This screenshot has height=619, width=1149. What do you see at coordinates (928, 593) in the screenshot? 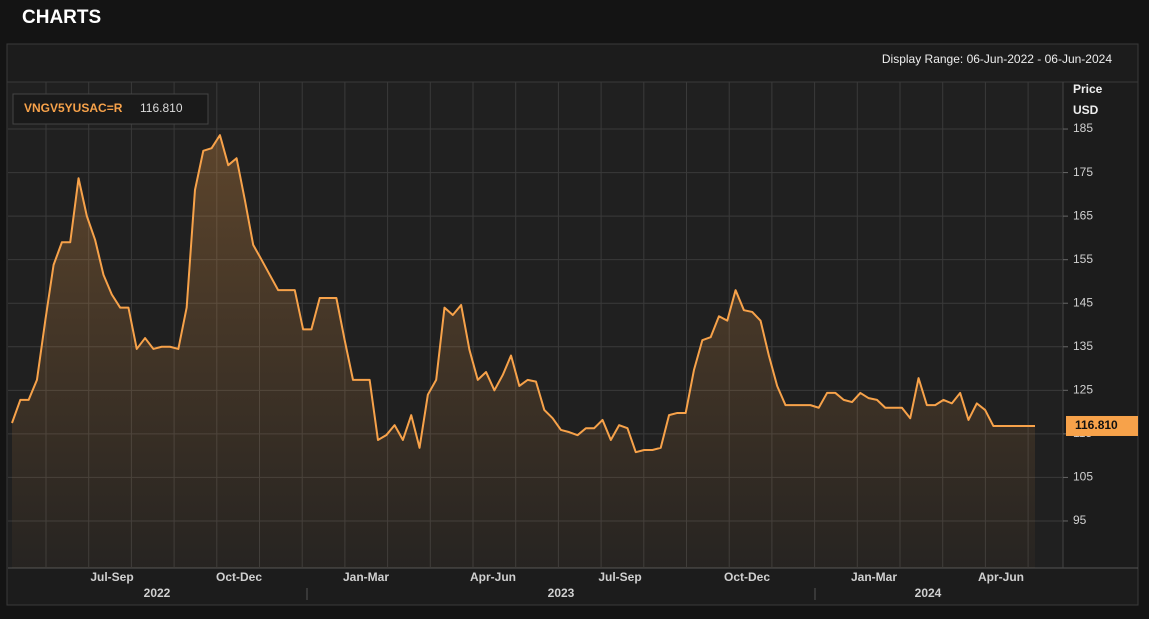
I see `x-group-label: 2024` at bounding box center [928, 593].